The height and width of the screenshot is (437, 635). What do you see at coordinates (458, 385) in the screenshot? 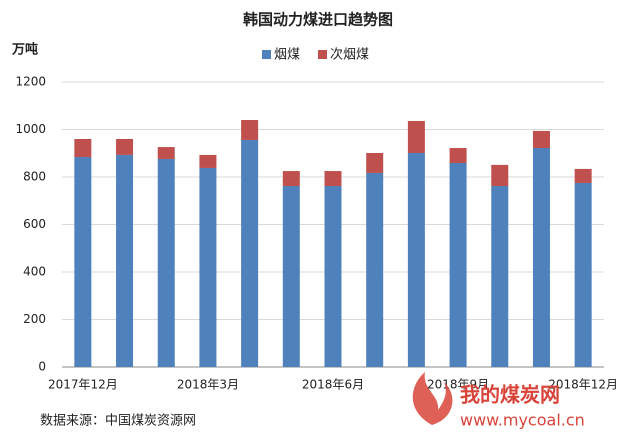
I see `x-tick-label: 2018年9月` at bounding box center [458, 385].